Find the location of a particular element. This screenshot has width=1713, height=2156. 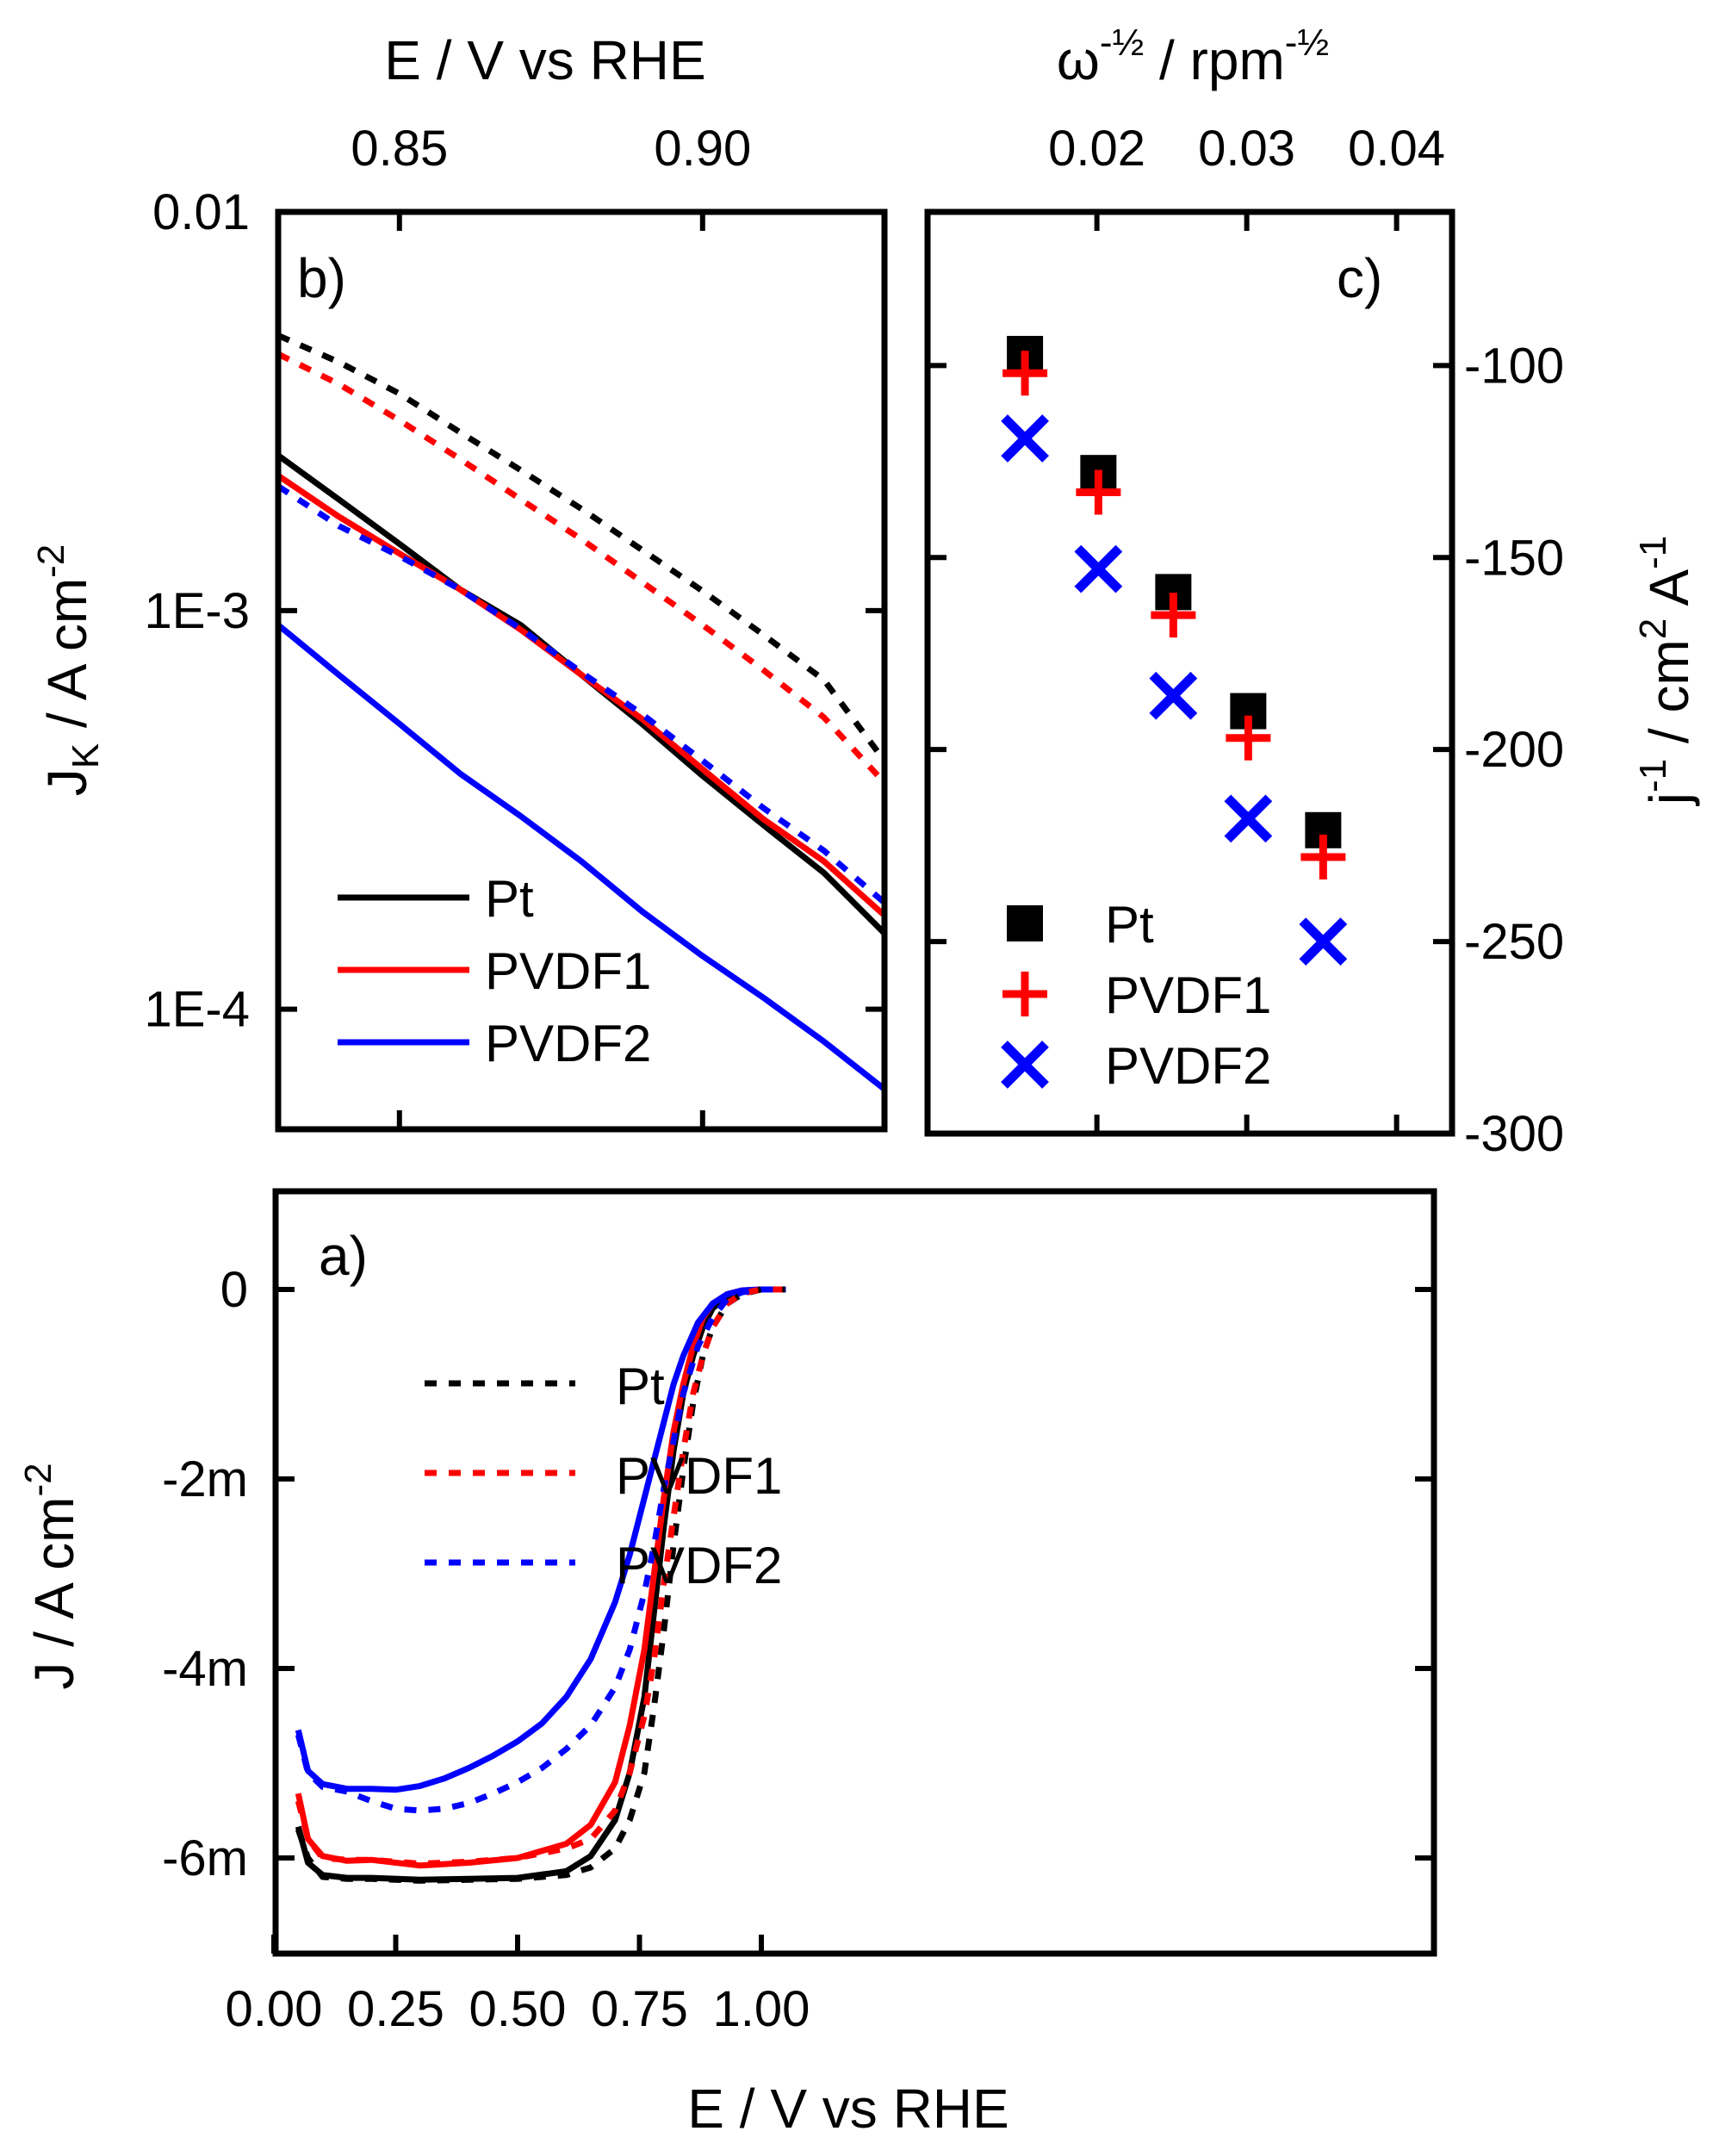

b-legend-label-pvdf1: PVDF1 is located at coordinates (568, 971).